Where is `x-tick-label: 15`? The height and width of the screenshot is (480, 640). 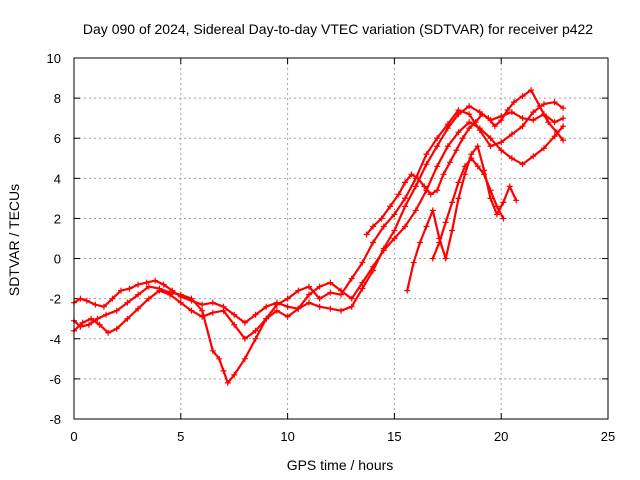
x-tick-label: 15 is located at coordinates (394, 436).